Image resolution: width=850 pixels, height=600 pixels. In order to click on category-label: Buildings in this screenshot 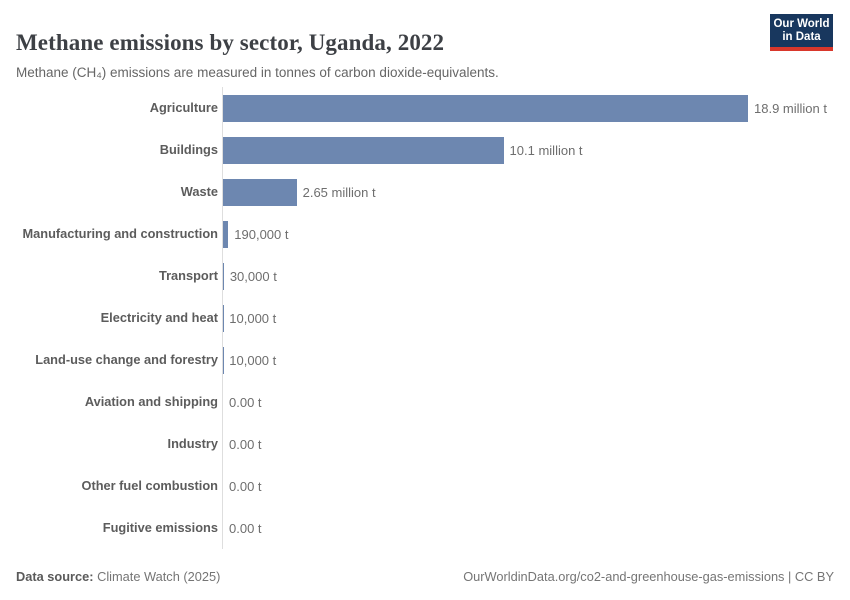, I will do `click(188, 149)`.